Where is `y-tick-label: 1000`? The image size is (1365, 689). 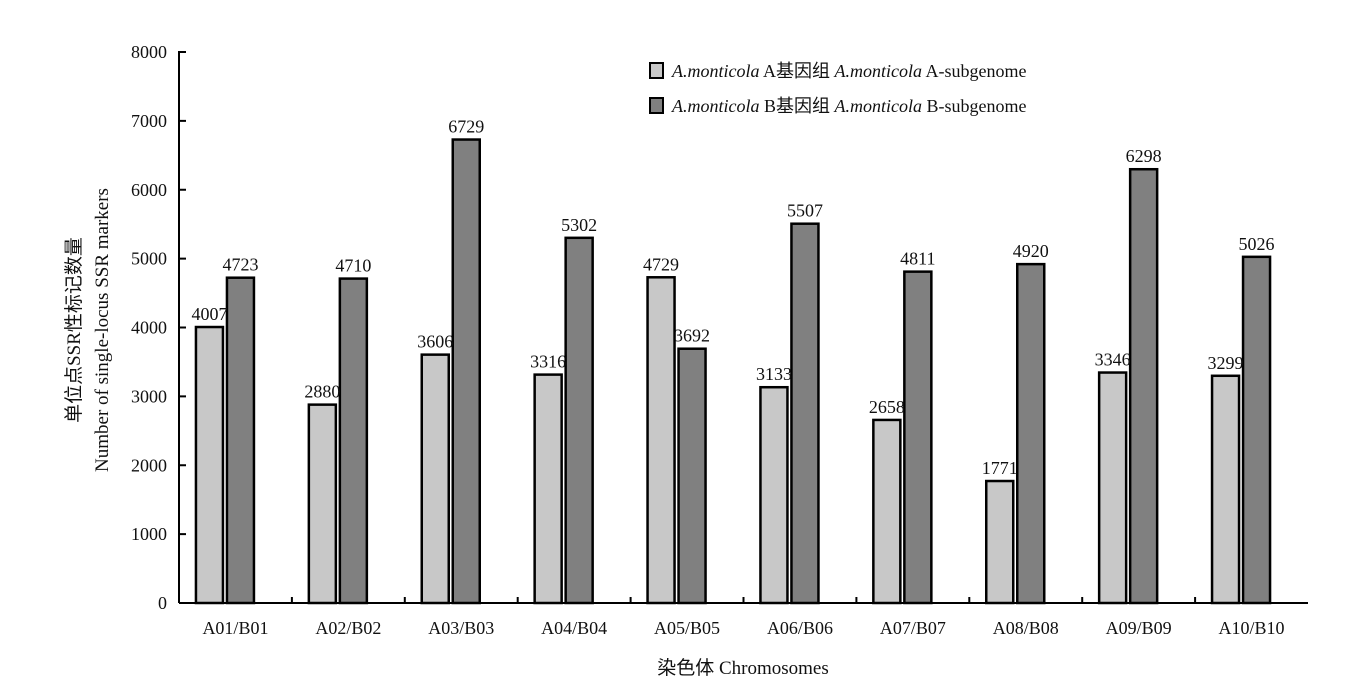 y-tick-label: 1000 is located at coordinates (149, 534).